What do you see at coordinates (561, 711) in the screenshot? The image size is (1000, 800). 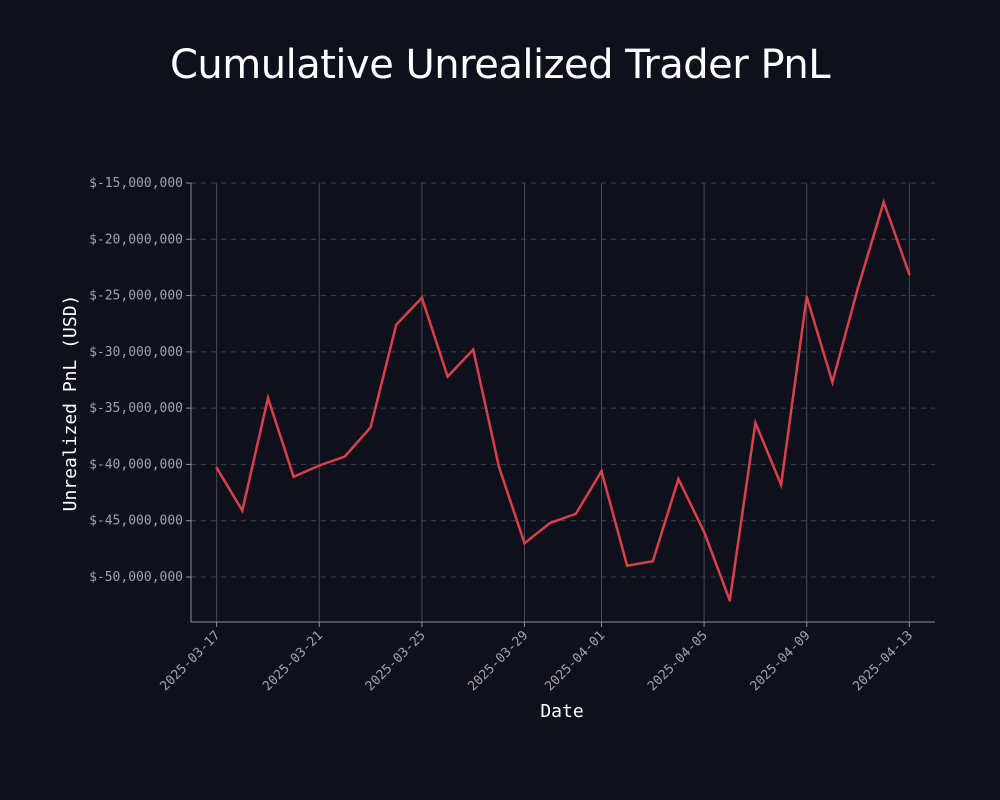 I see `x-axis-label: Date` at bounding box center [561, 711].